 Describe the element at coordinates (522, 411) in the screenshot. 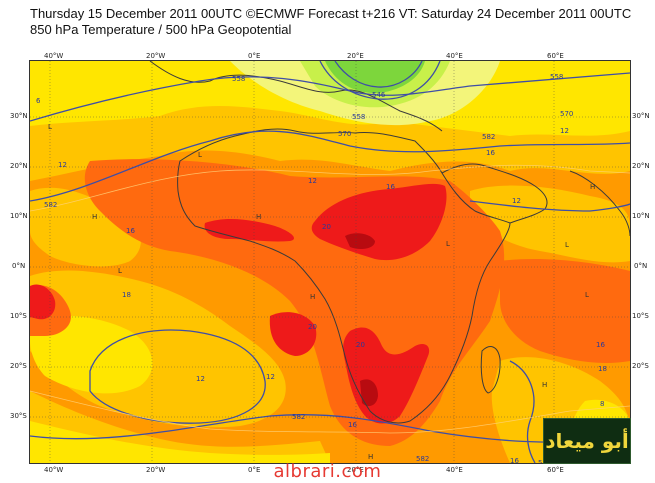

I see `geopotential-contour-trough` at that location.